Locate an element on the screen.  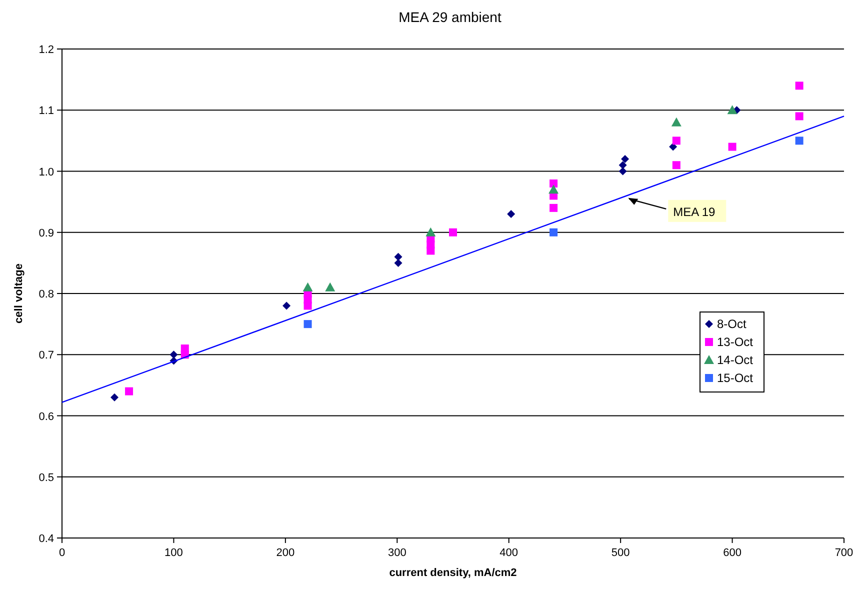
y-tick-label: 1.2 is located at coordinates (46, 50).